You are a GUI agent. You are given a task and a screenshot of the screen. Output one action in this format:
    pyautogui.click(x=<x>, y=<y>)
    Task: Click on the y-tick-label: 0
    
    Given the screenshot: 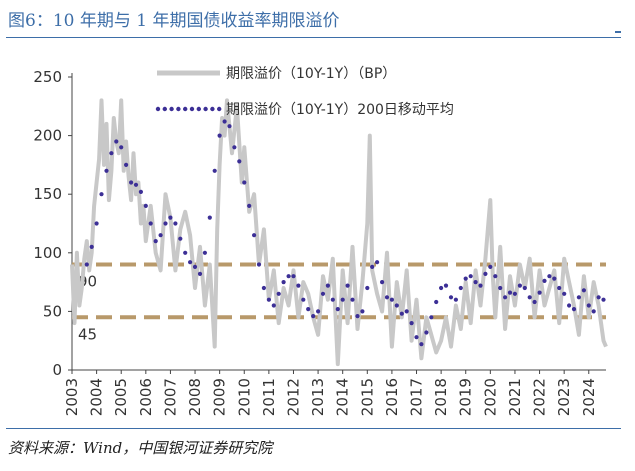 What is the action you would take?
    pyautogui.click(x=57, y=370)
    